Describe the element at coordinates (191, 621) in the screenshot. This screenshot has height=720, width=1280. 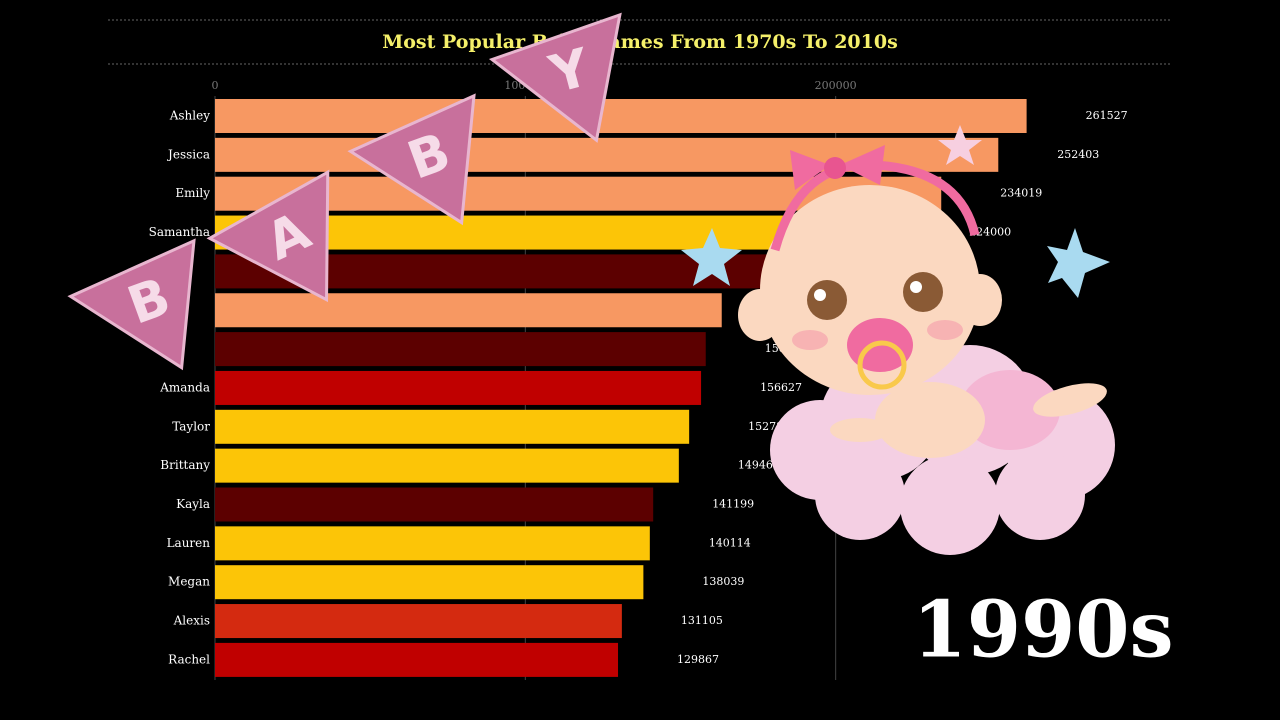
I see `category-label: Alexis` at that location.